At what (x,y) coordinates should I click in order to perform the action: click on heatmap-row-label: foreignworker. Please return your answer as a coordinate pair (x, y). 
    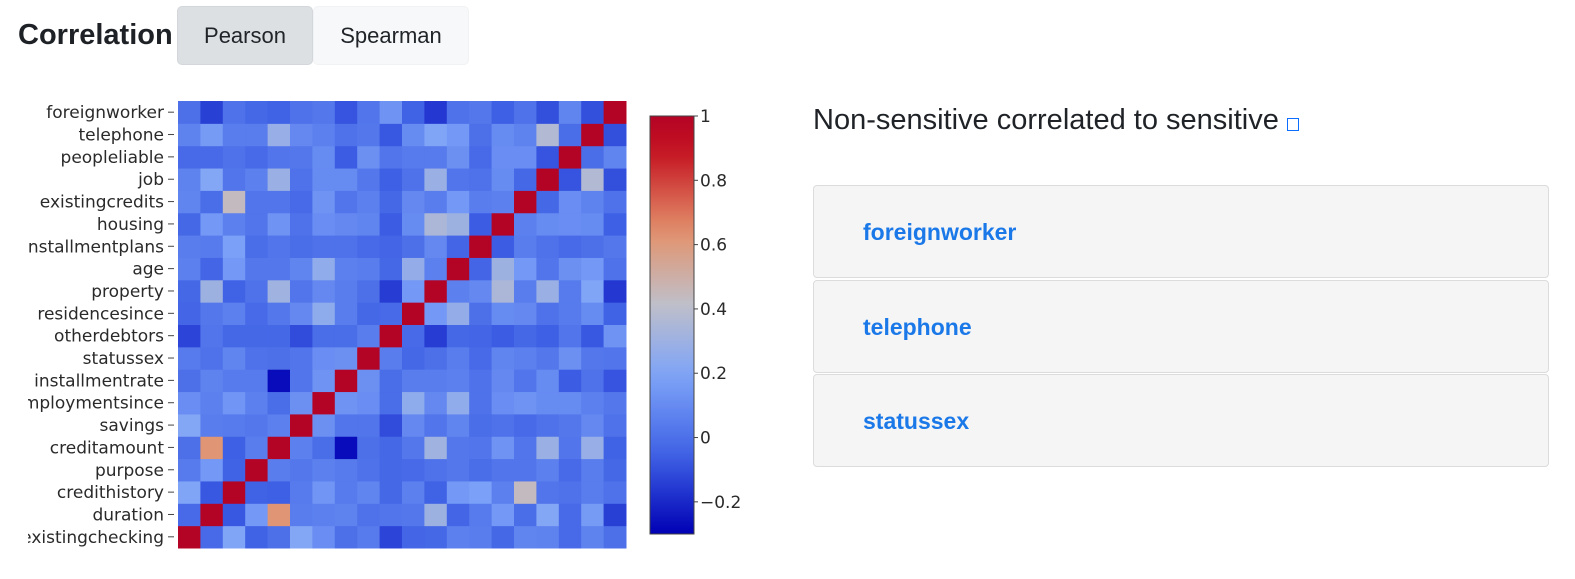
    Looking at the image, I should click on (105, 113).